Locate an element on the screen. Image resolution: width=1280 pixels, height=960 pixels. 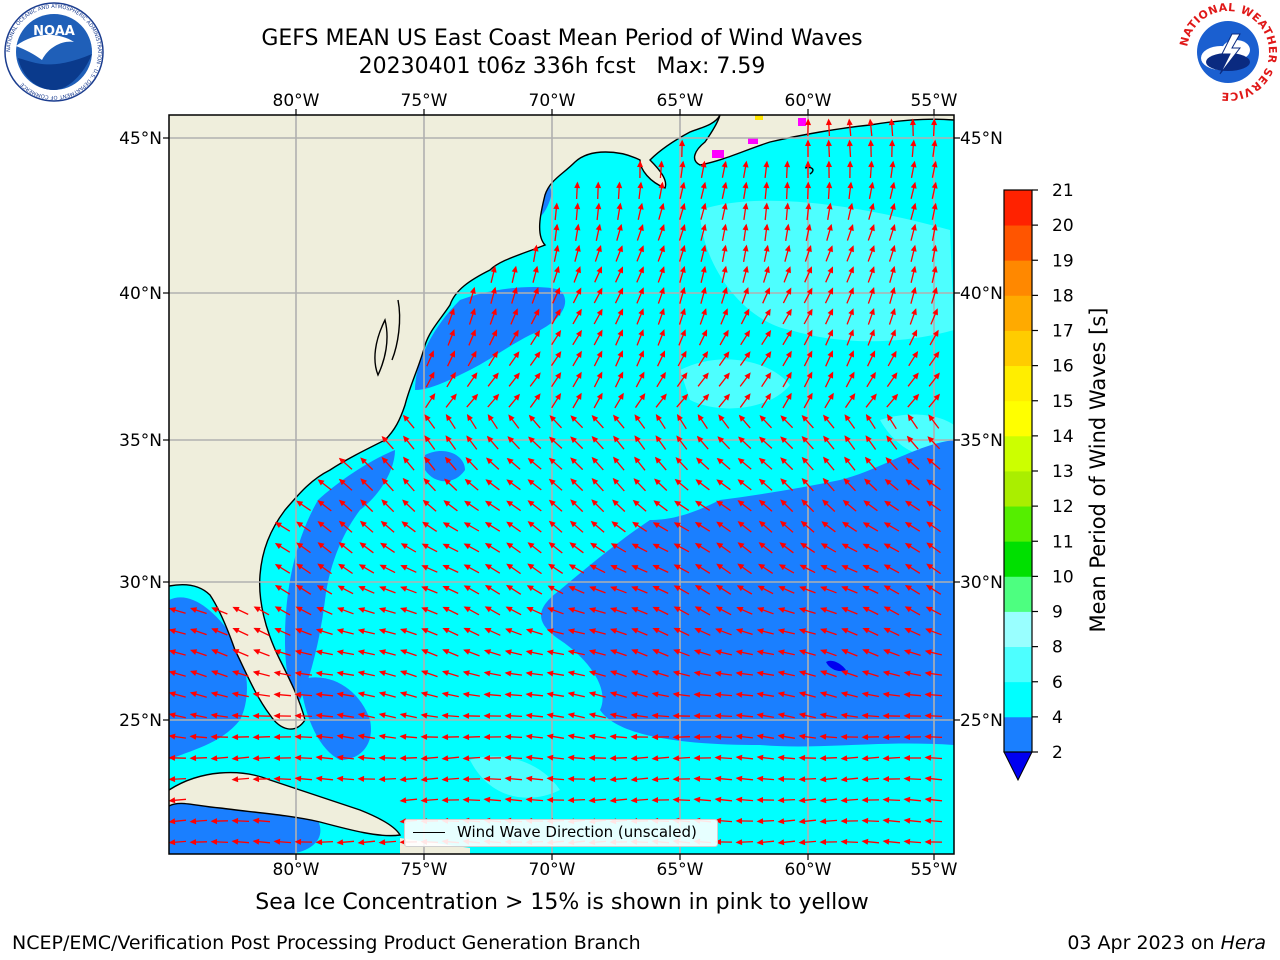
colorbar-under-extension is located at coordinates (1018, 766).